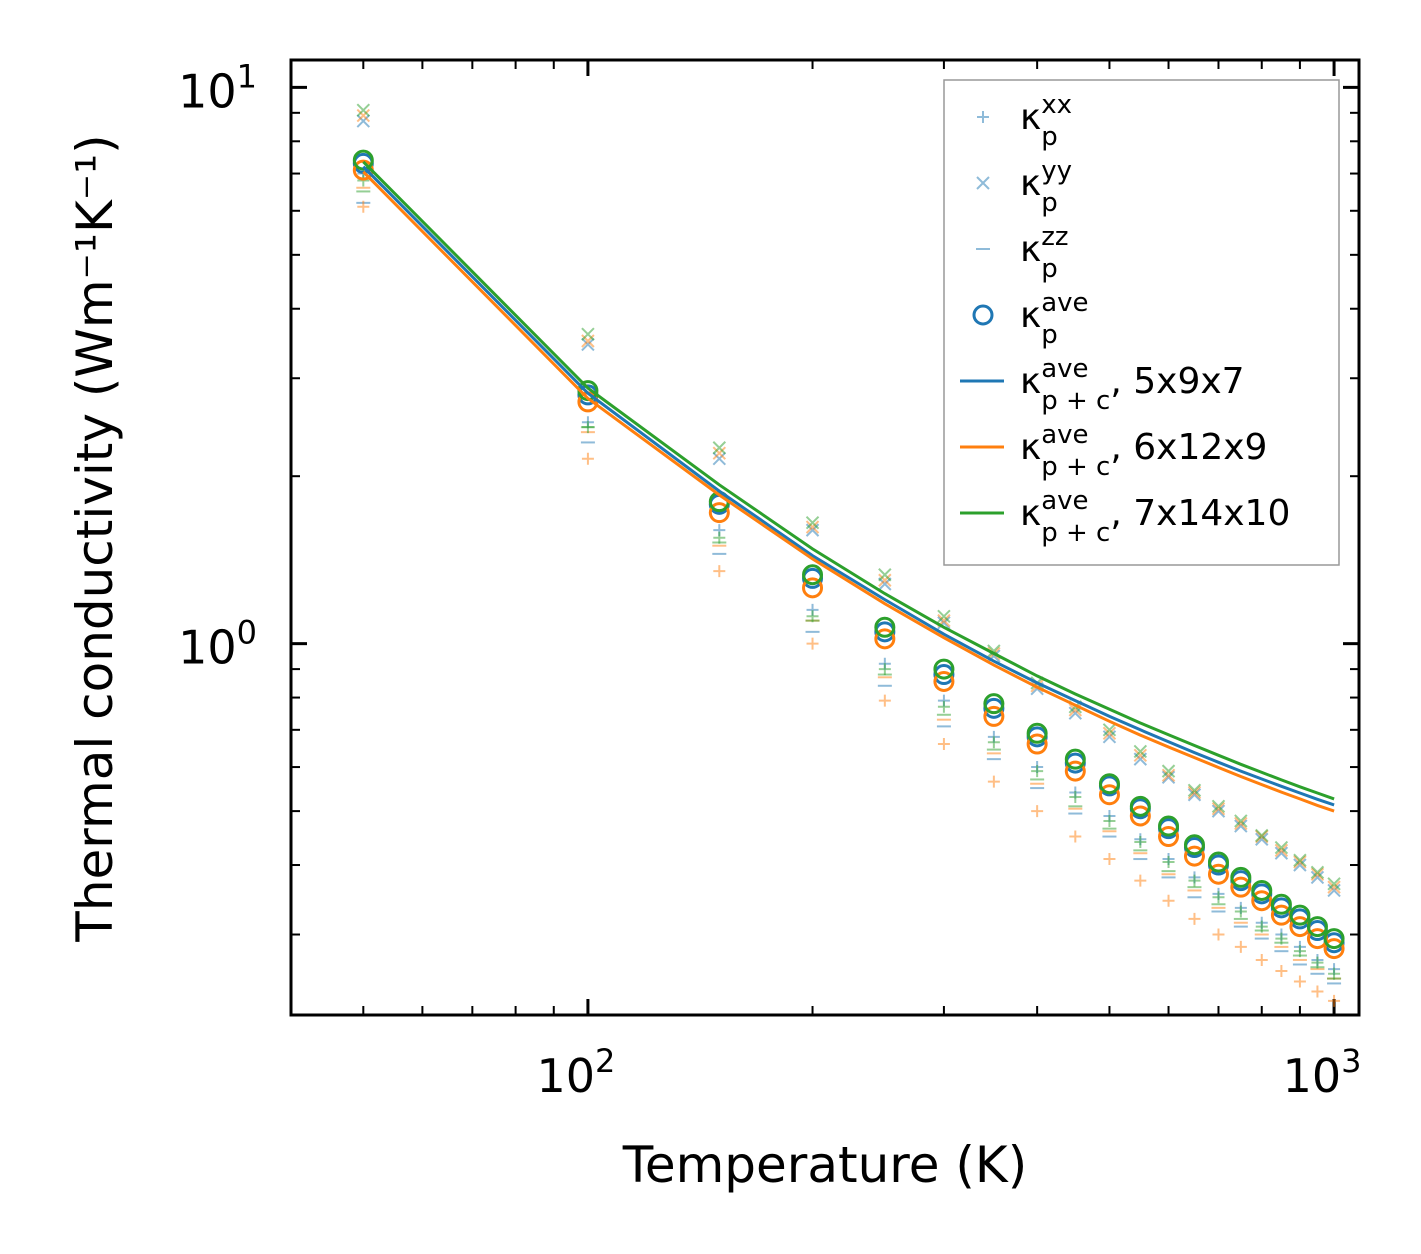 This screenshot has height=1254, width=1421. I want to click on legend-label: κave p + c, 5x9x7, so click(1132, 385).